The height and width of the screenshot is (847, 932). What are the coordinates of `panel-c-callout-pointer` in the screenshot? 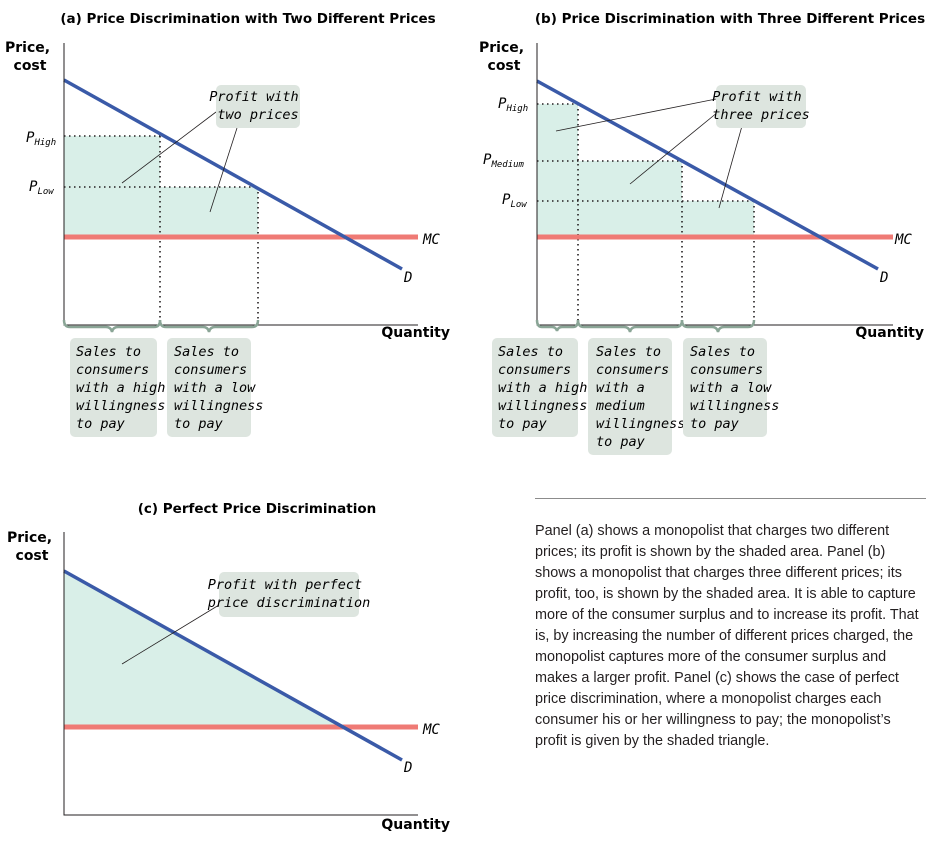 It's located at (170, 634).